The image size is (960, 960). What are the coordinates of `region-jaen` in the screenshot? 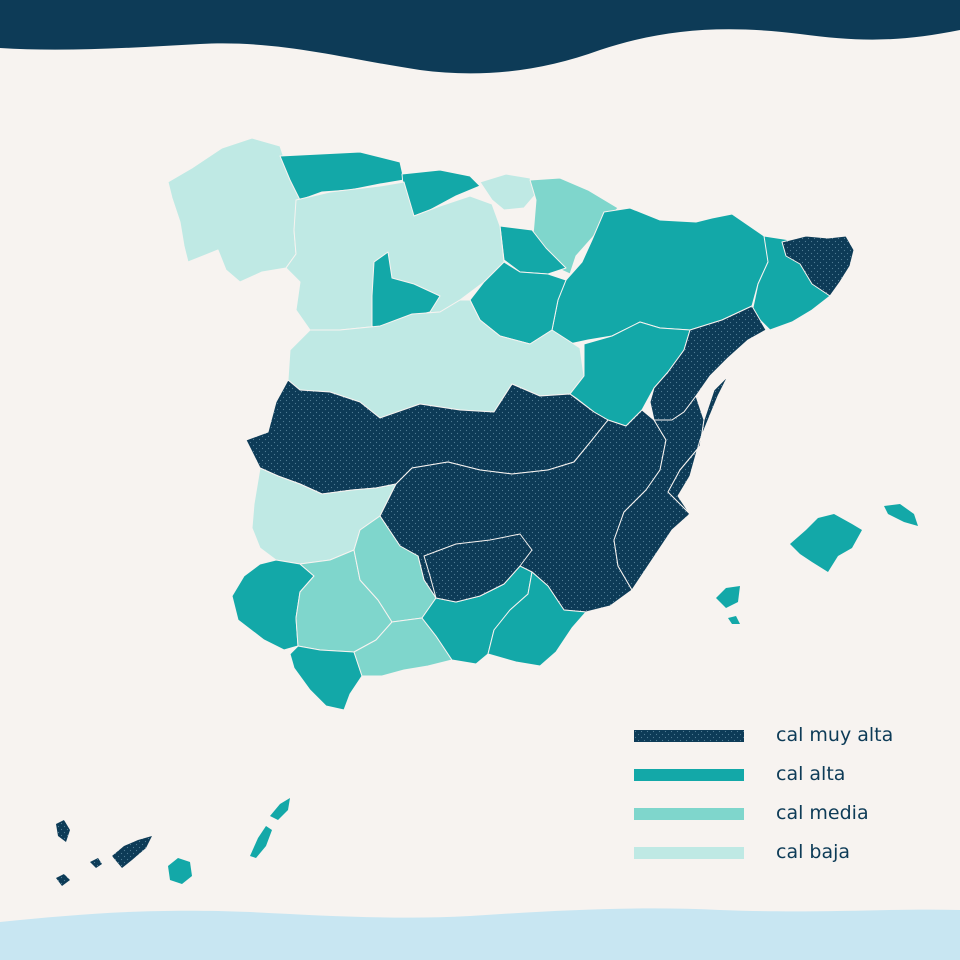 It's located at (478, 568).